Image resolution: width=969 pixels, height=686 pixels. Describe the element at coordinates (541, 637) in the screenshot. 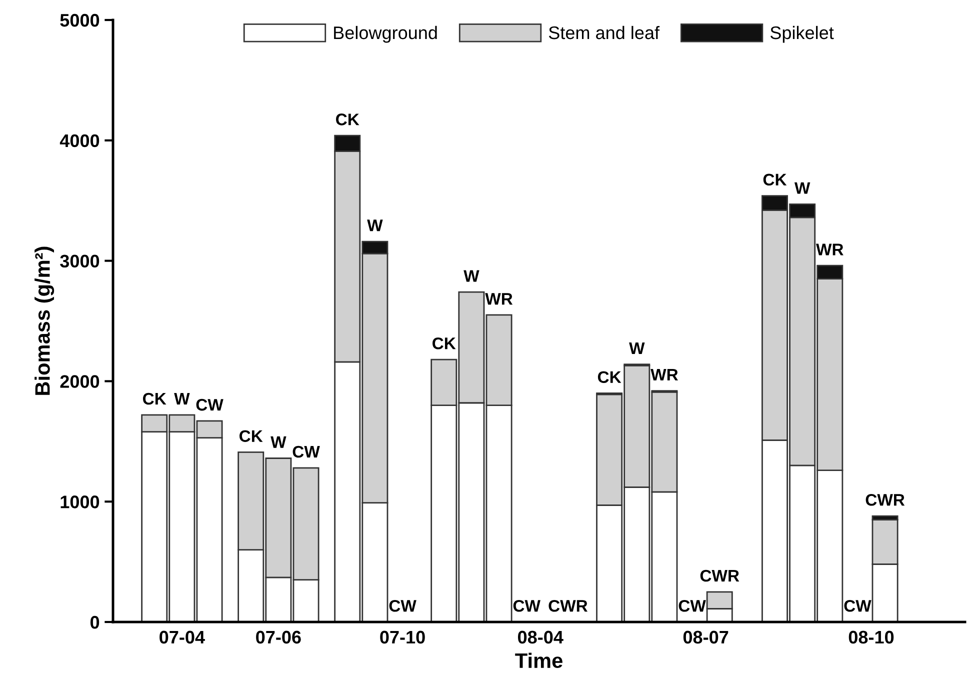

I see `x-tick-label: 08-04` at that location.